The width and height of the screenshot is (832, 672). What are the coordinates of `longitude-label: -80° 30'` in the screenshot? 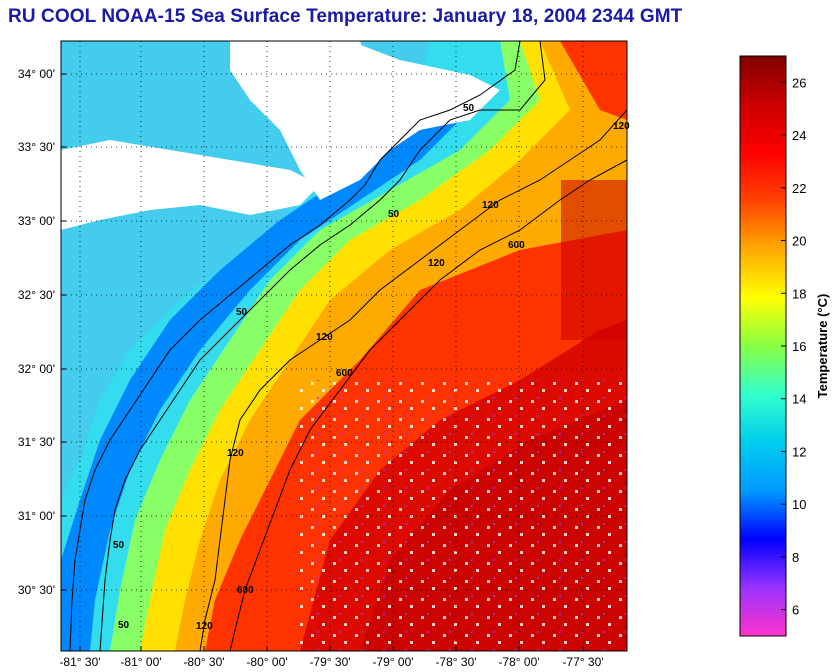 It's located at (203, 662).